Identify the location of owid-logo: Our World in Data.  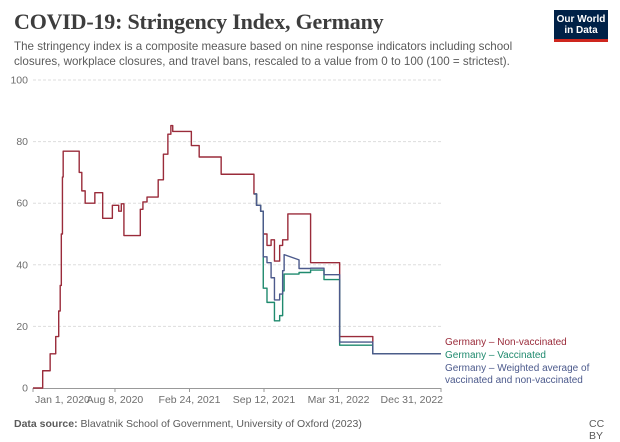
(581, 26).